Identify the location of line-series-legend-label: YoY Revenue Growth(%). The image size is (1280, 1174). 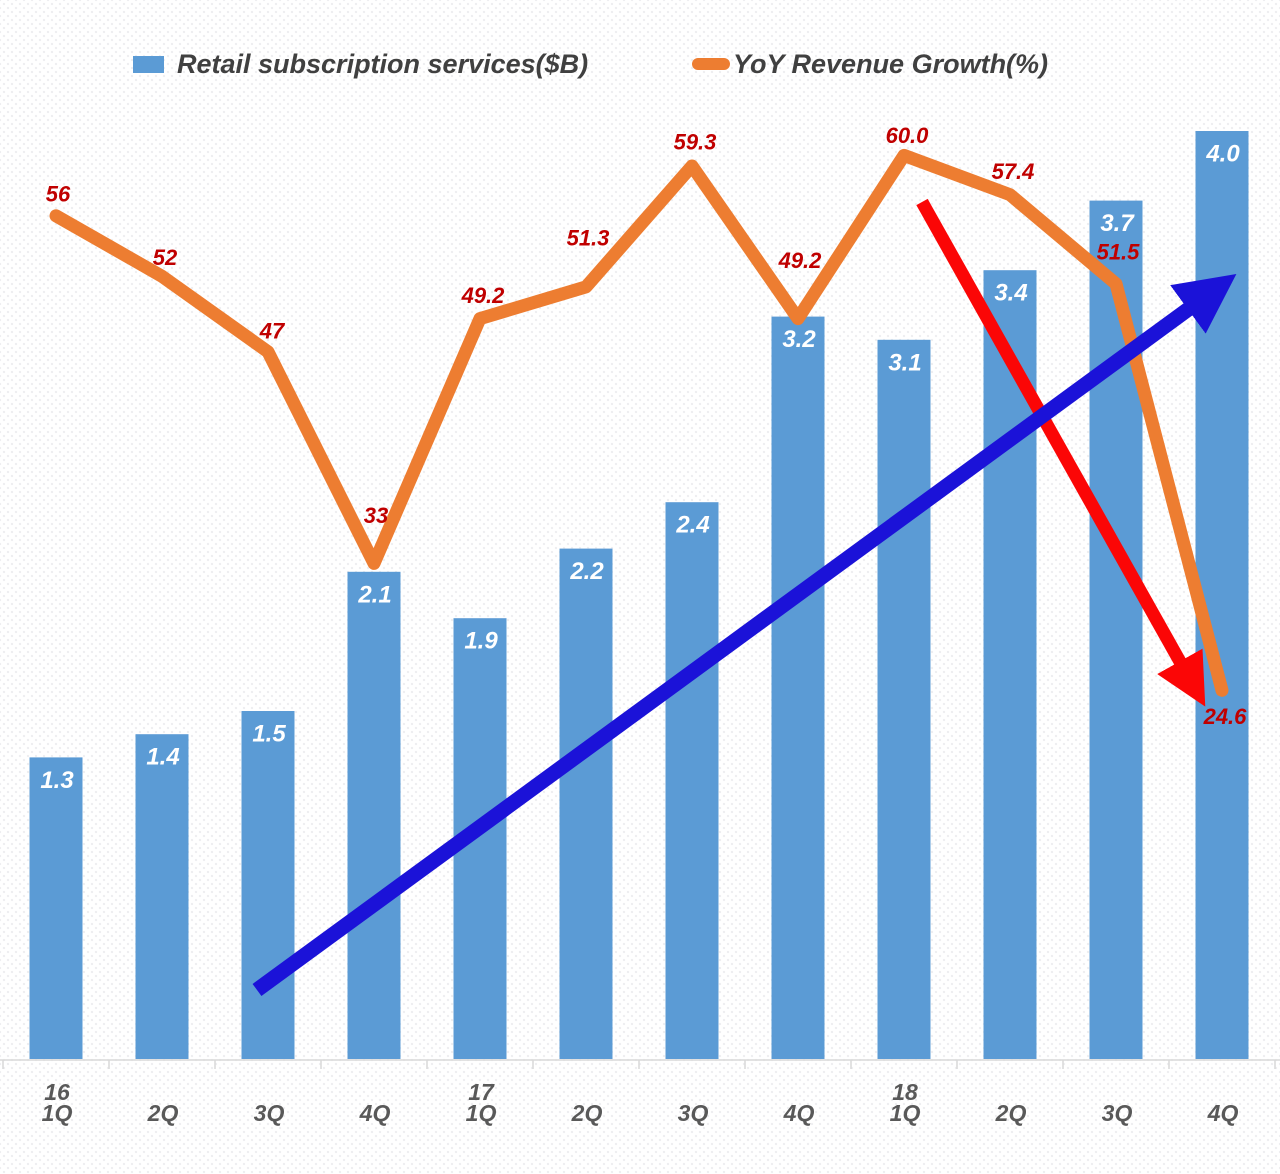
(891, 63).